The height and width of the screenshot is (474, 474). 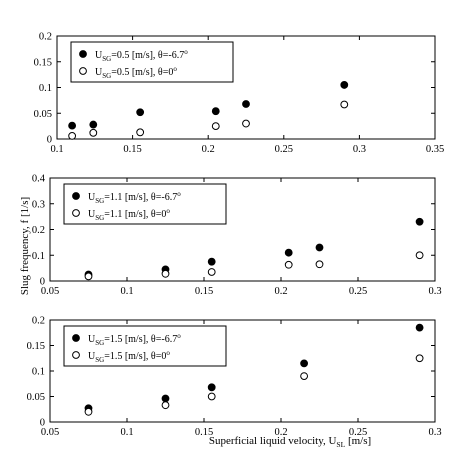 What do you see at coordinates (135, 214) in the screenshot?
I see `legend-entry-part: =1.1 [m/s], θ=0` at bounding box center [135, 214].